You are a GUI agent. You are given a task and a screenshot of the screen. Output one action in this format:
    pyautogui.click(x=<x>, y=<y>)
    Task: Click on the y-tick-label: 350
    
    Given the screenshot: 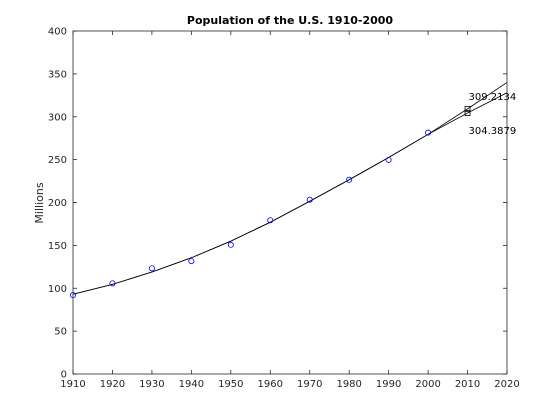 What is the action you would take?
    pyautogui.click(x=57, y=74)
    